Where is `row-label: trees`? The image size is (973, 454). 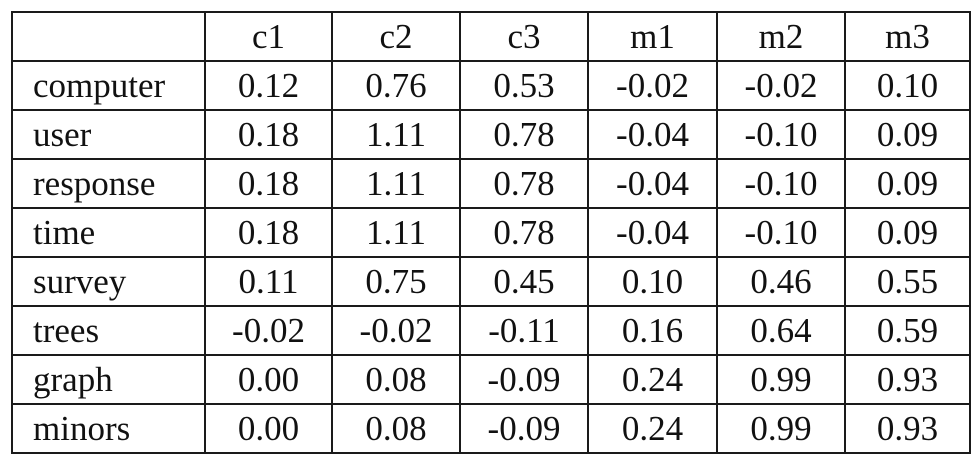
row-label: trees is located at coordinates (108, 330).